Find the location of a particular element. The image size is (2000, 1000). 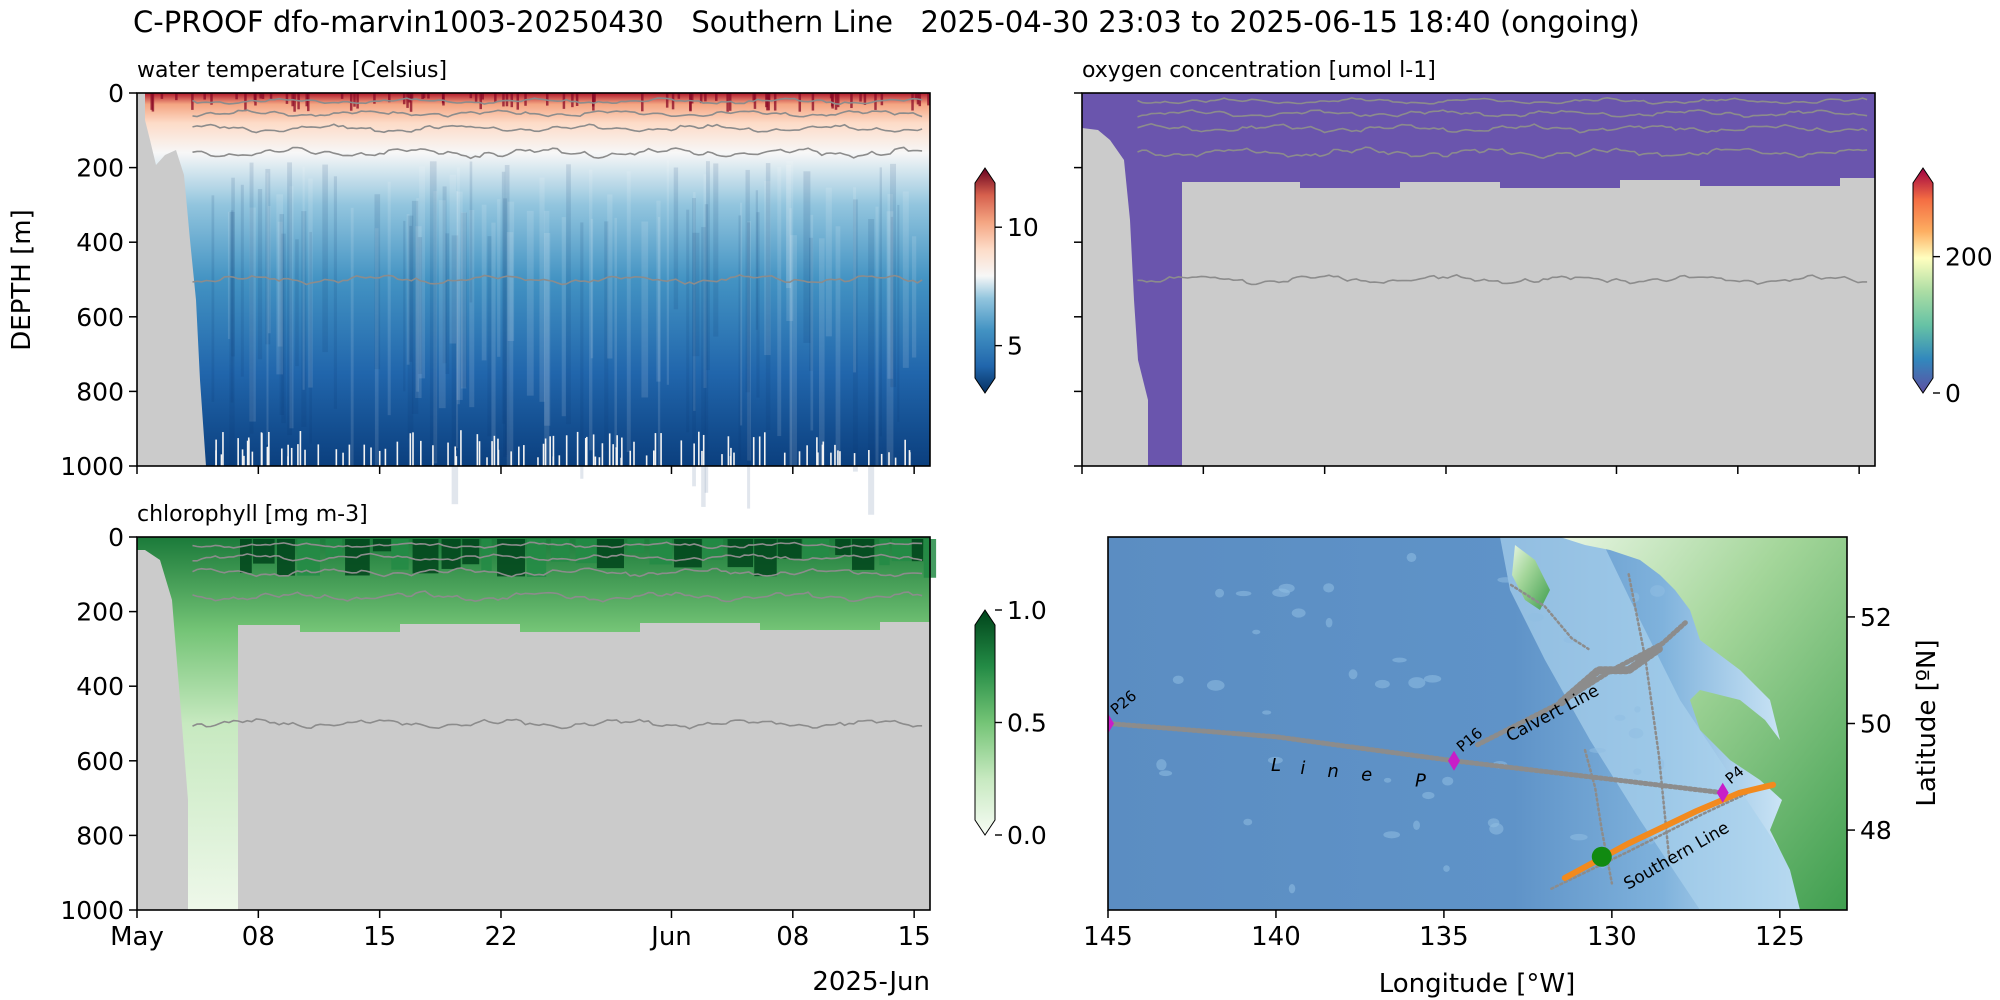

y-tick-label: 600 is located at coordinates (100, 761).